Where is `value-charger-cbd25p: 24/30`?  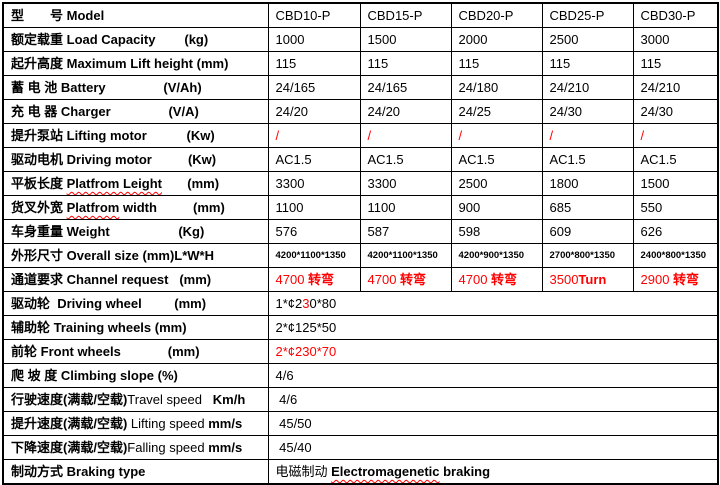
value-charger-cbd25p: 24/30 is located at coordinates (587, 111).